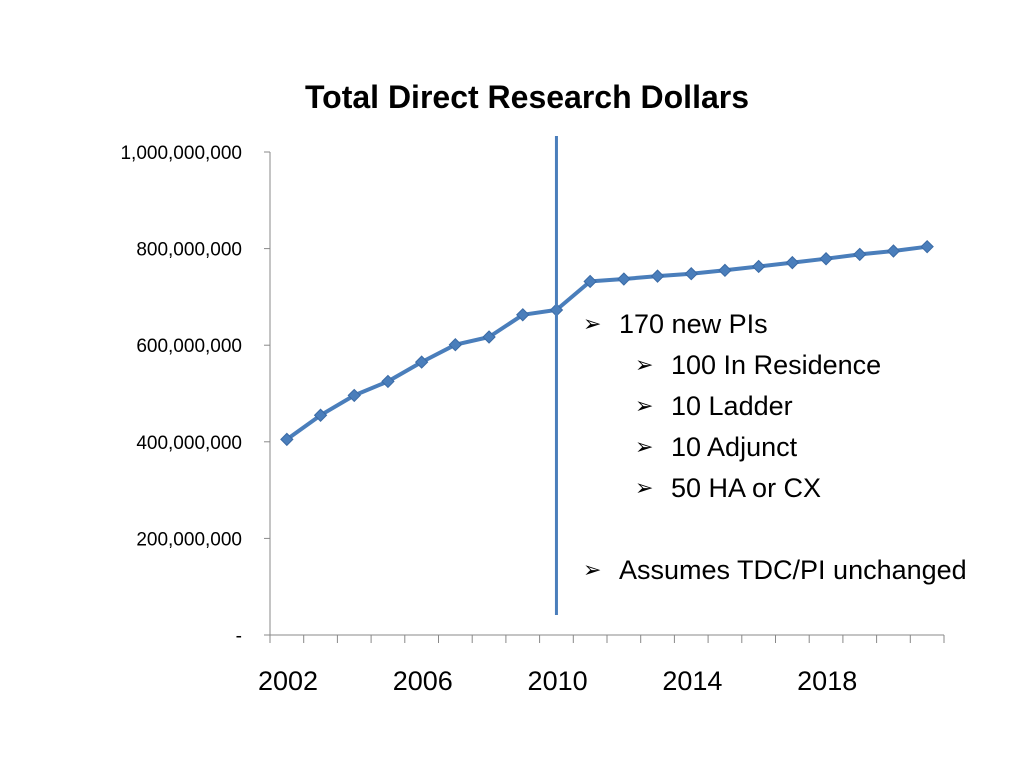 Image resolution: width=1024 pixels, height=768 pixels. I want to click on callout-sub-text: 10 Adjunct, so click(734, 447).